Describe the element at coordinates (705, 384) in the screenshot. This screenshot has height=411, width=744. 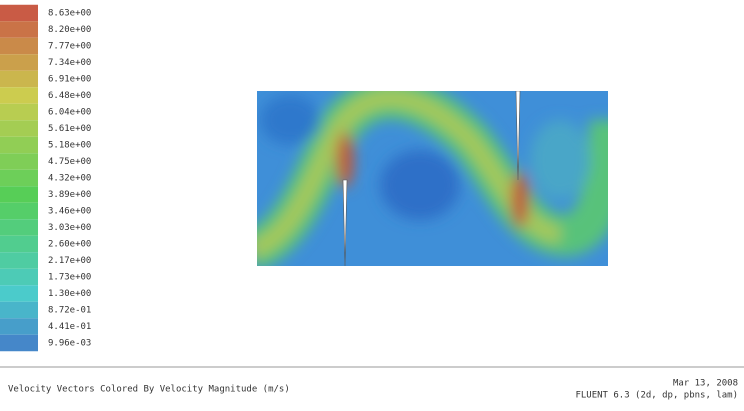
I see `caption-date: Mar 13, 2008` at that location.